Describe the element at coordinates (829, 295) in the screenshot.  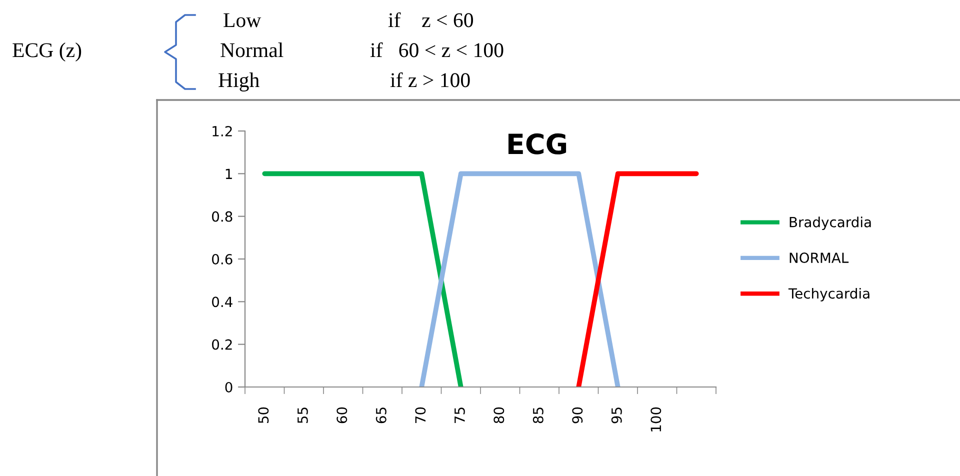
I see `legend-label: Techycardia` at that location.